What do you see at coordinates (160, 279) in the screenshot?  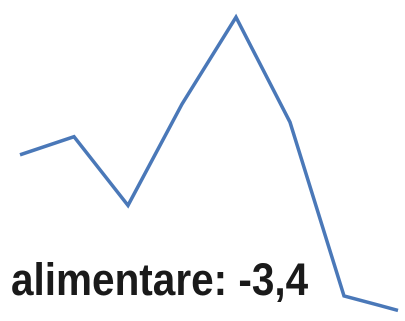 I see `chart-annotation: alimentare: -3,4` at bounding box center [160, 279].